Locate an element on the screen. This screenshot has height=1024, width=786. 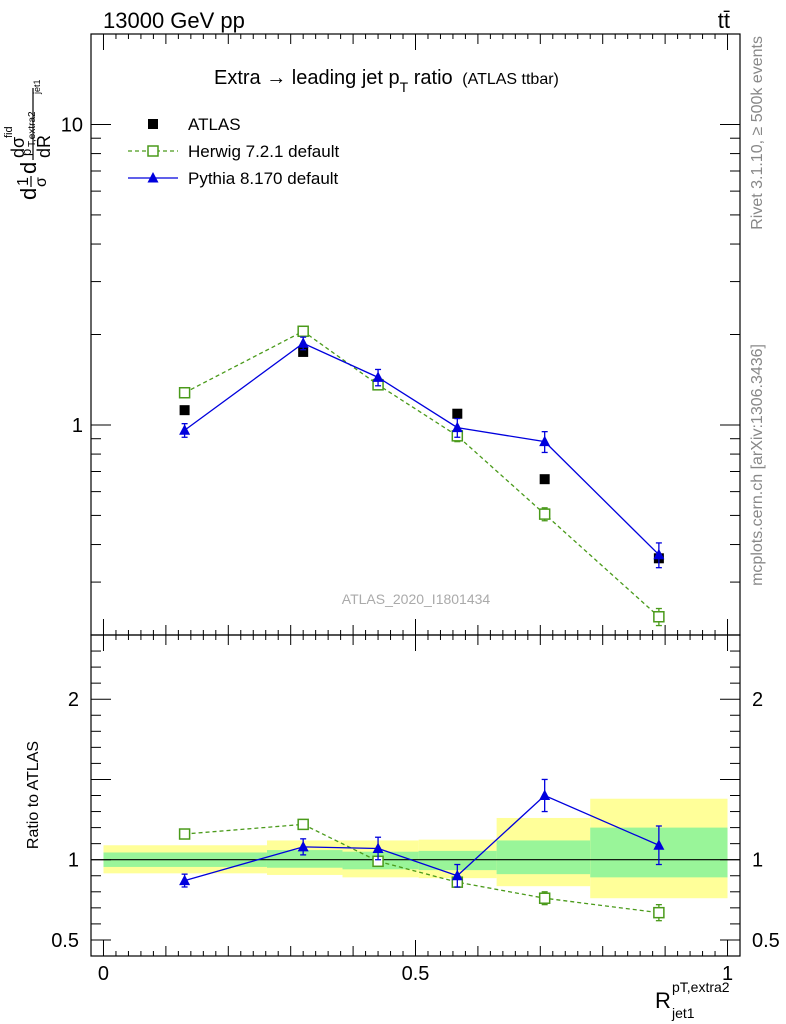
herwig-line is located at coordinates (421, 868).